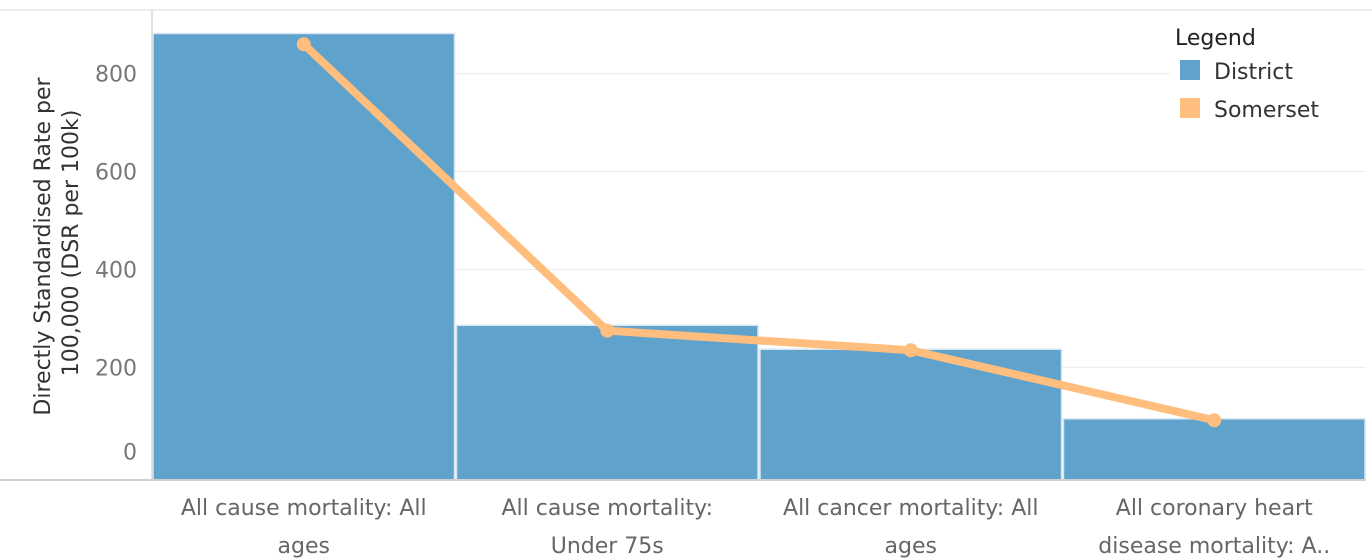  I want to click on y-axis-ticks: 0 200 400 600 800, so click(116, 264).